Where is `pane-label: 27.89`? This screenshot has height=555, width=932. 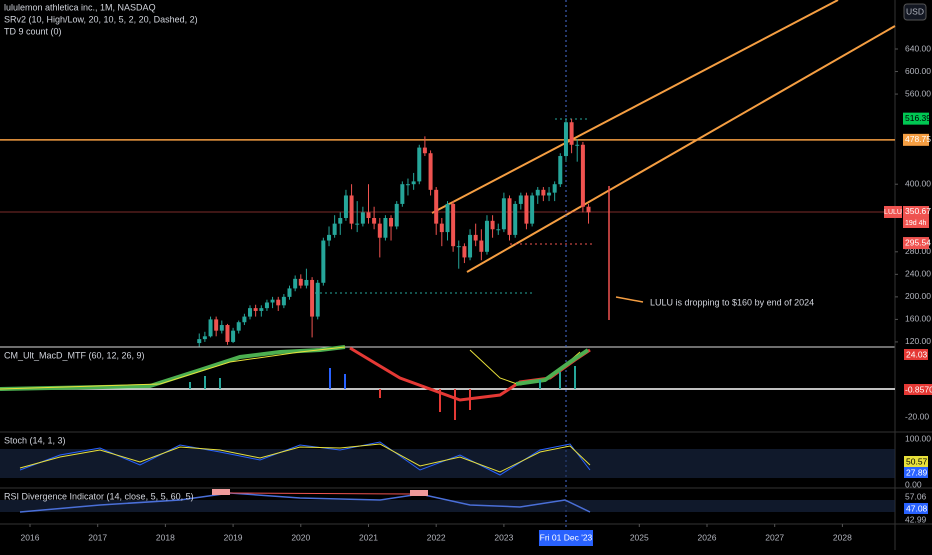 pane-label: 27.89 is located at coordinates (917, 472).